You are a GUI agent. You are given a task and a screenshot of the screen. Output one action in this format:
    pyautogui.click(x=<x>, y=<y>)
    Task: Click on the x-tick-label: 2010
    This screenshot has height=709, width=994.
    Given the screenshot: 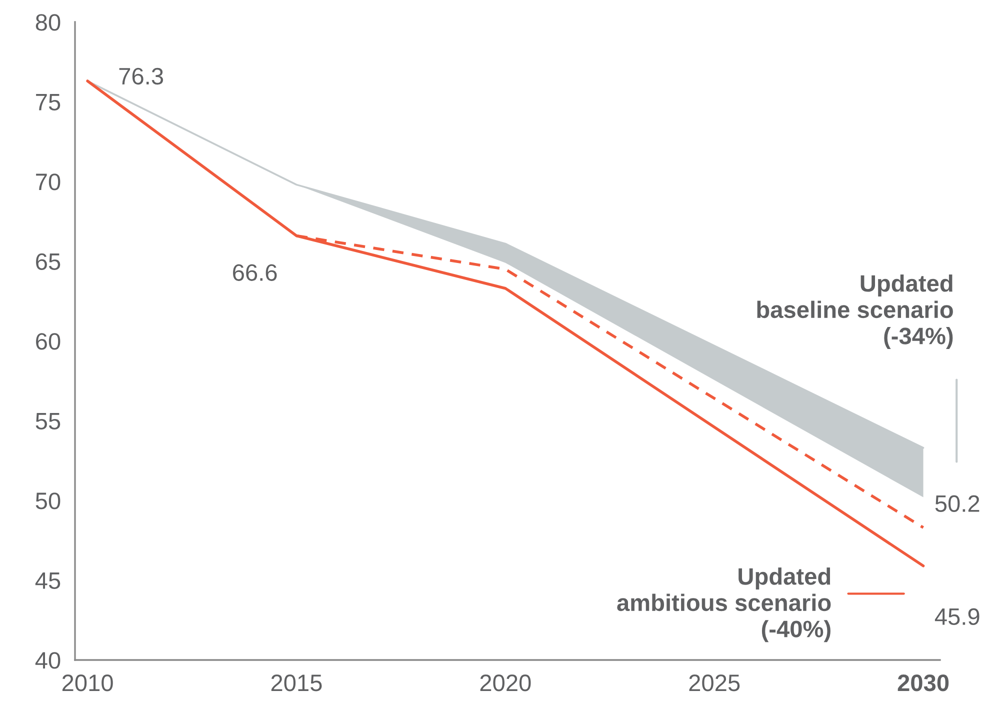 What is the action you would take?
    pyautogui.click(x=87, y=683)
    